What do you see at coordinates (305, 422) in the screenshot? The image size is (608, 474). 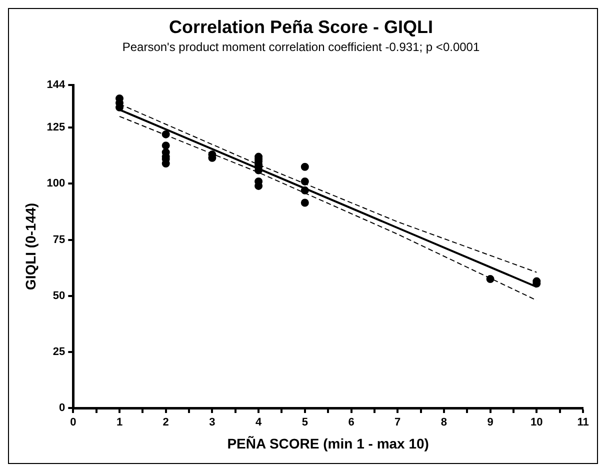 I see `x-tick-label: 5` at bounding box center [305, 422].